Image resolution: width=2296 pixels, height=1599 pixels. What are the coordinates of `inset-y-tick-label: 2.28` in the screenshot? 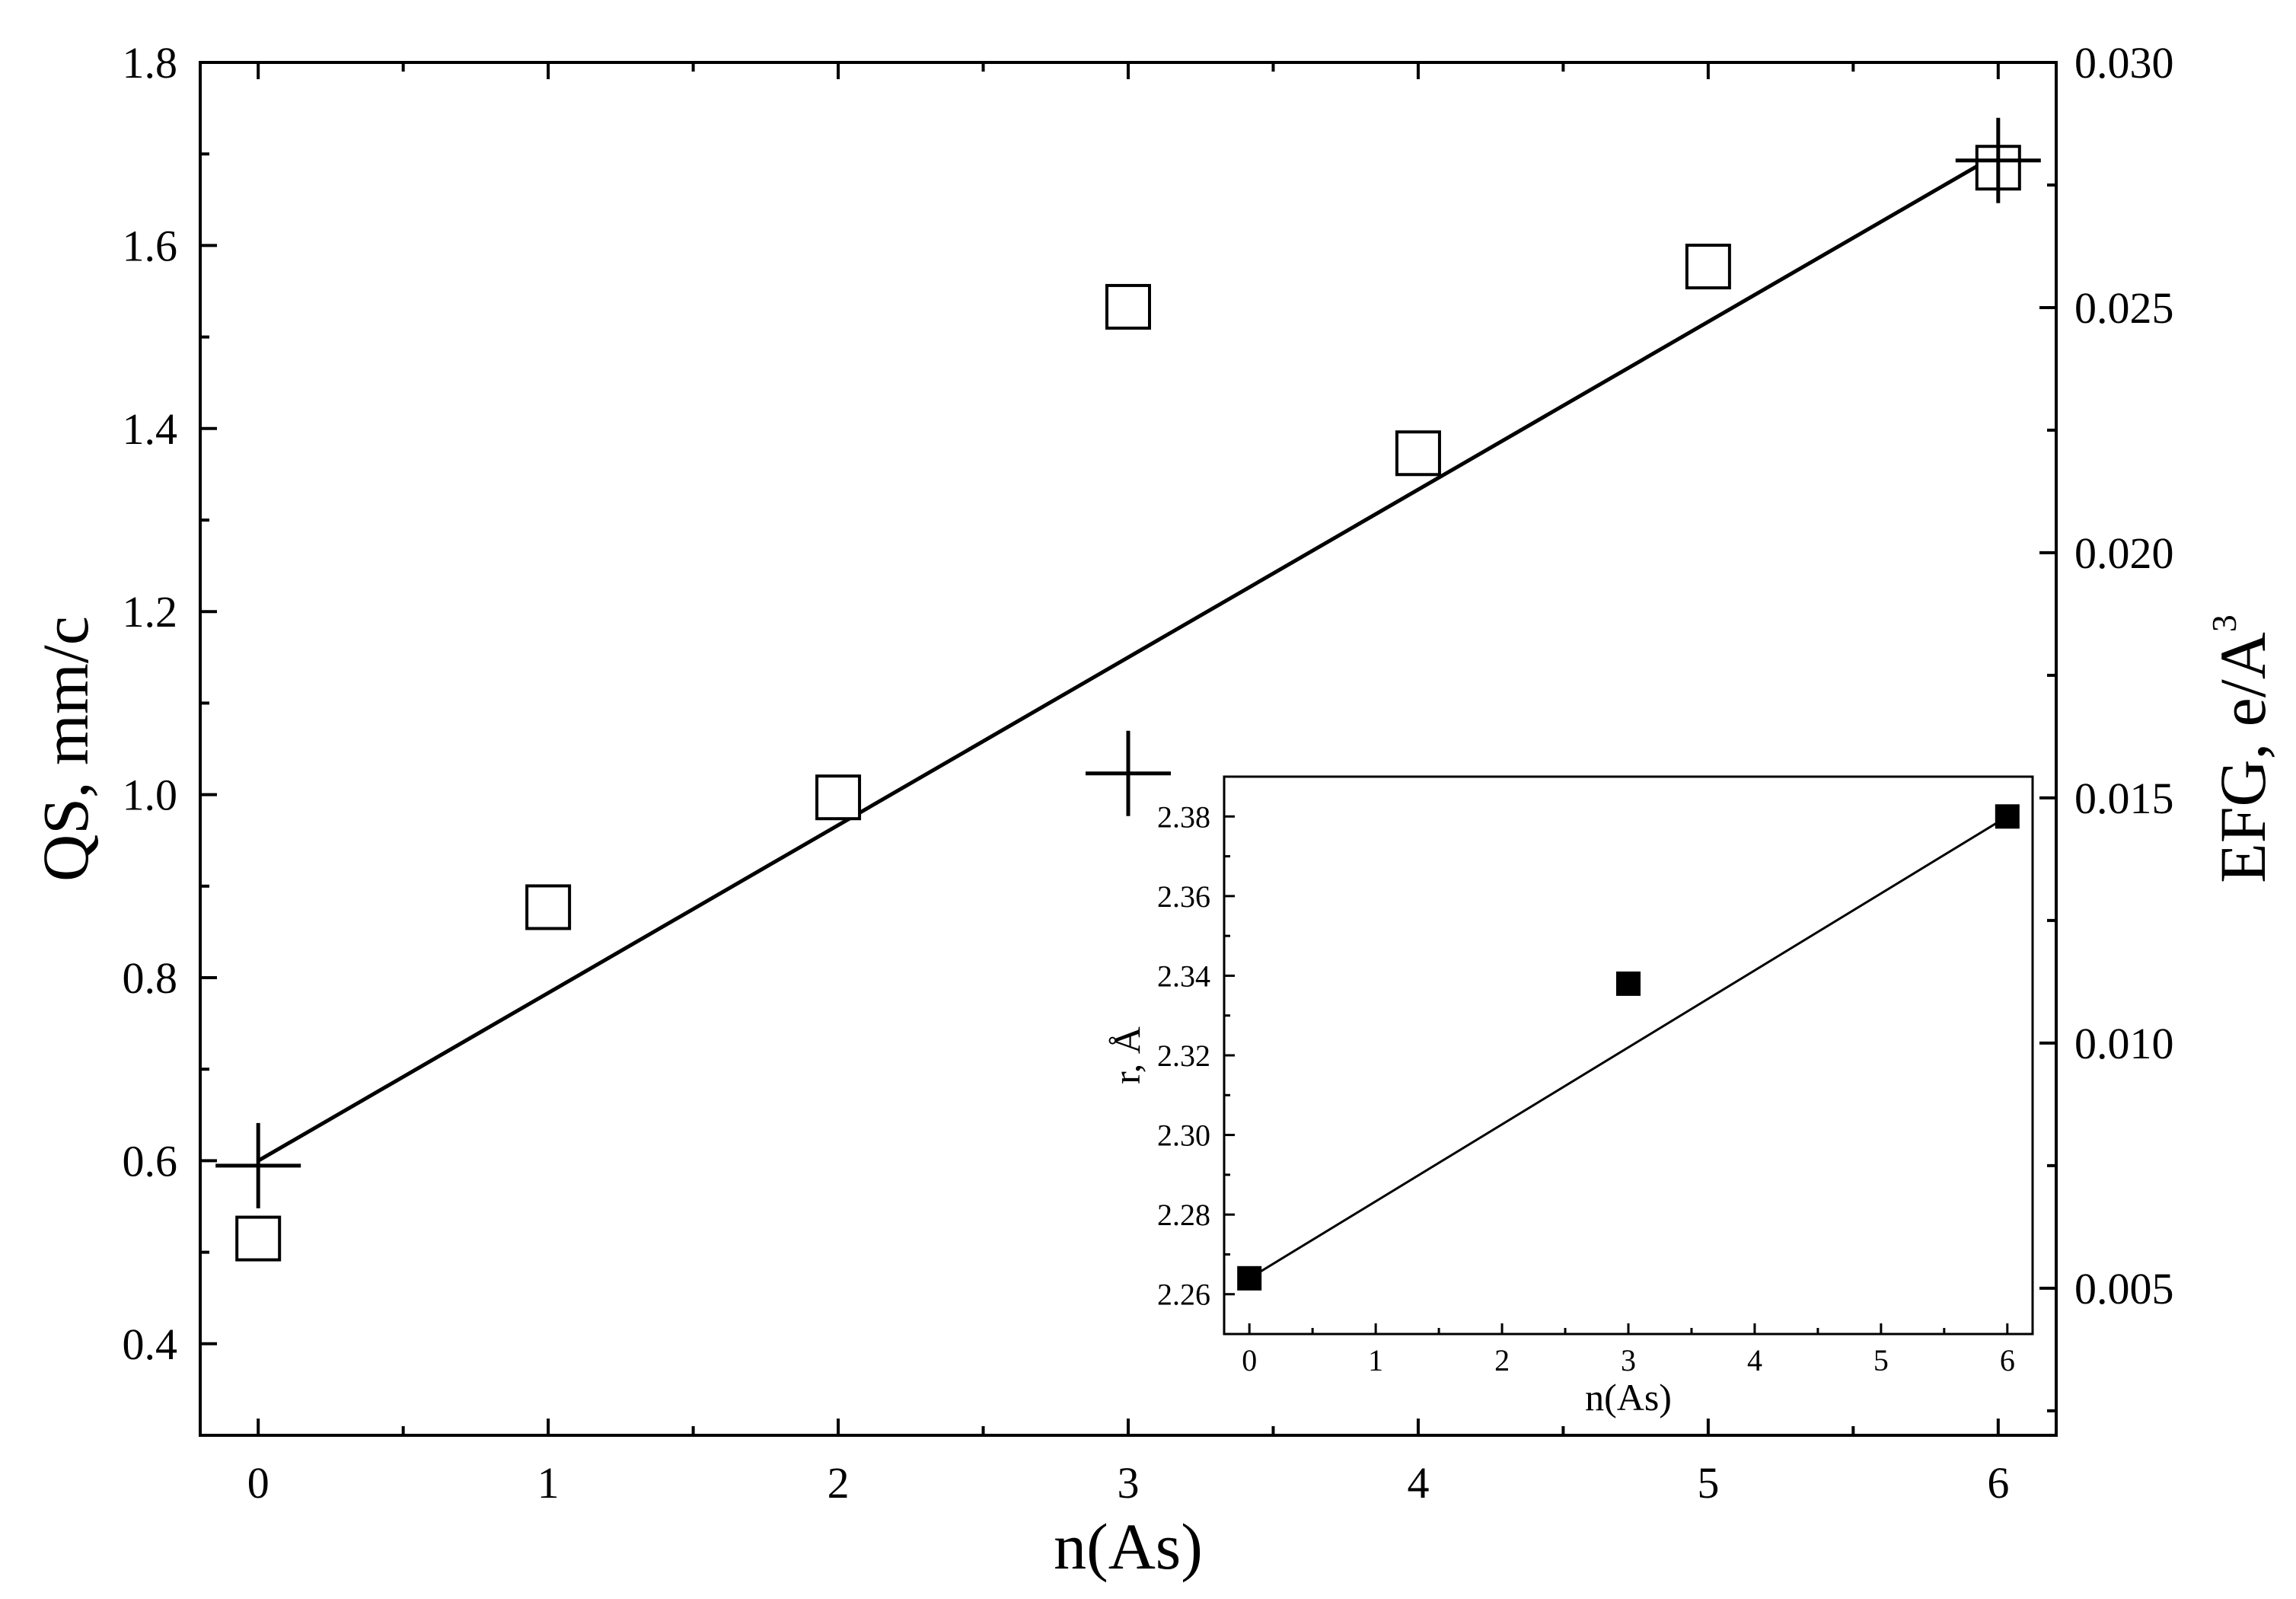 It's located at (1183, 1215).